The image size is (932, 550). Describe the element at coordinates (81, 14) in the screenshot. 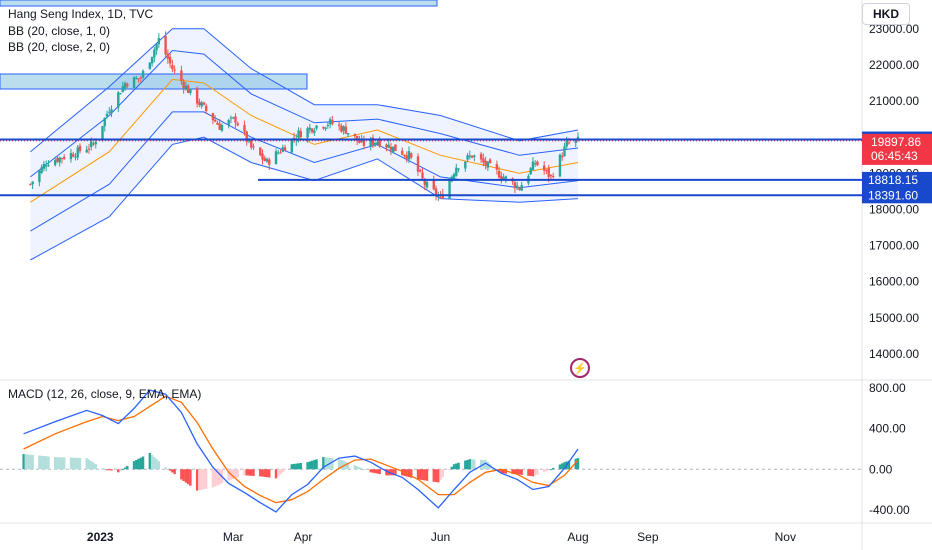

I see `symbol-legend: Hang Seng Index, 1D, TVC` at that location.